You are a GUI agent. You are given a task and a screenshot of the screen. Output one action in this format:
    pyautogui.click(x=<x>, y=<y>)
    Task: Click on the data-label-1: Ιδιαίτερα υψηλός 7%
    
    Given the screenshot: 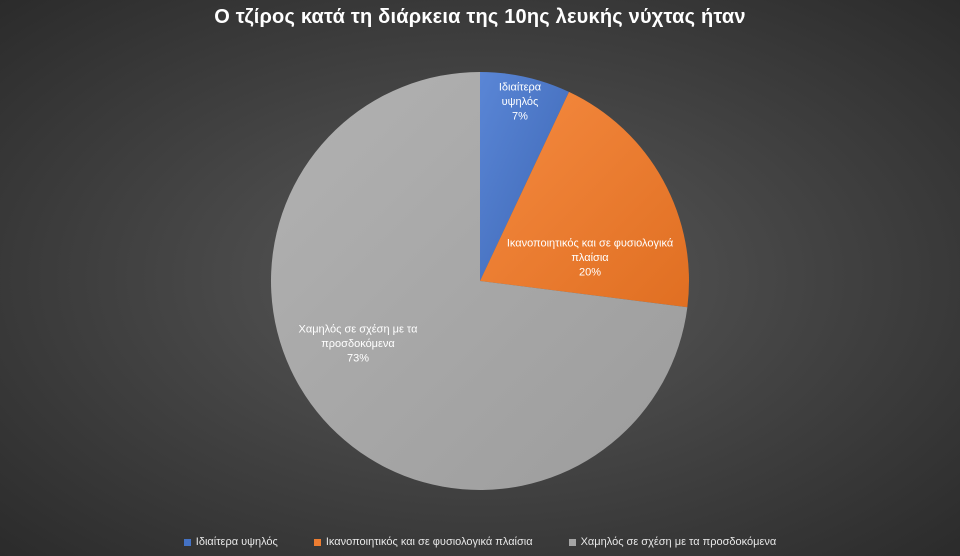 What is the action you would take?
    pyautogui.click(x=520, y=102)
    